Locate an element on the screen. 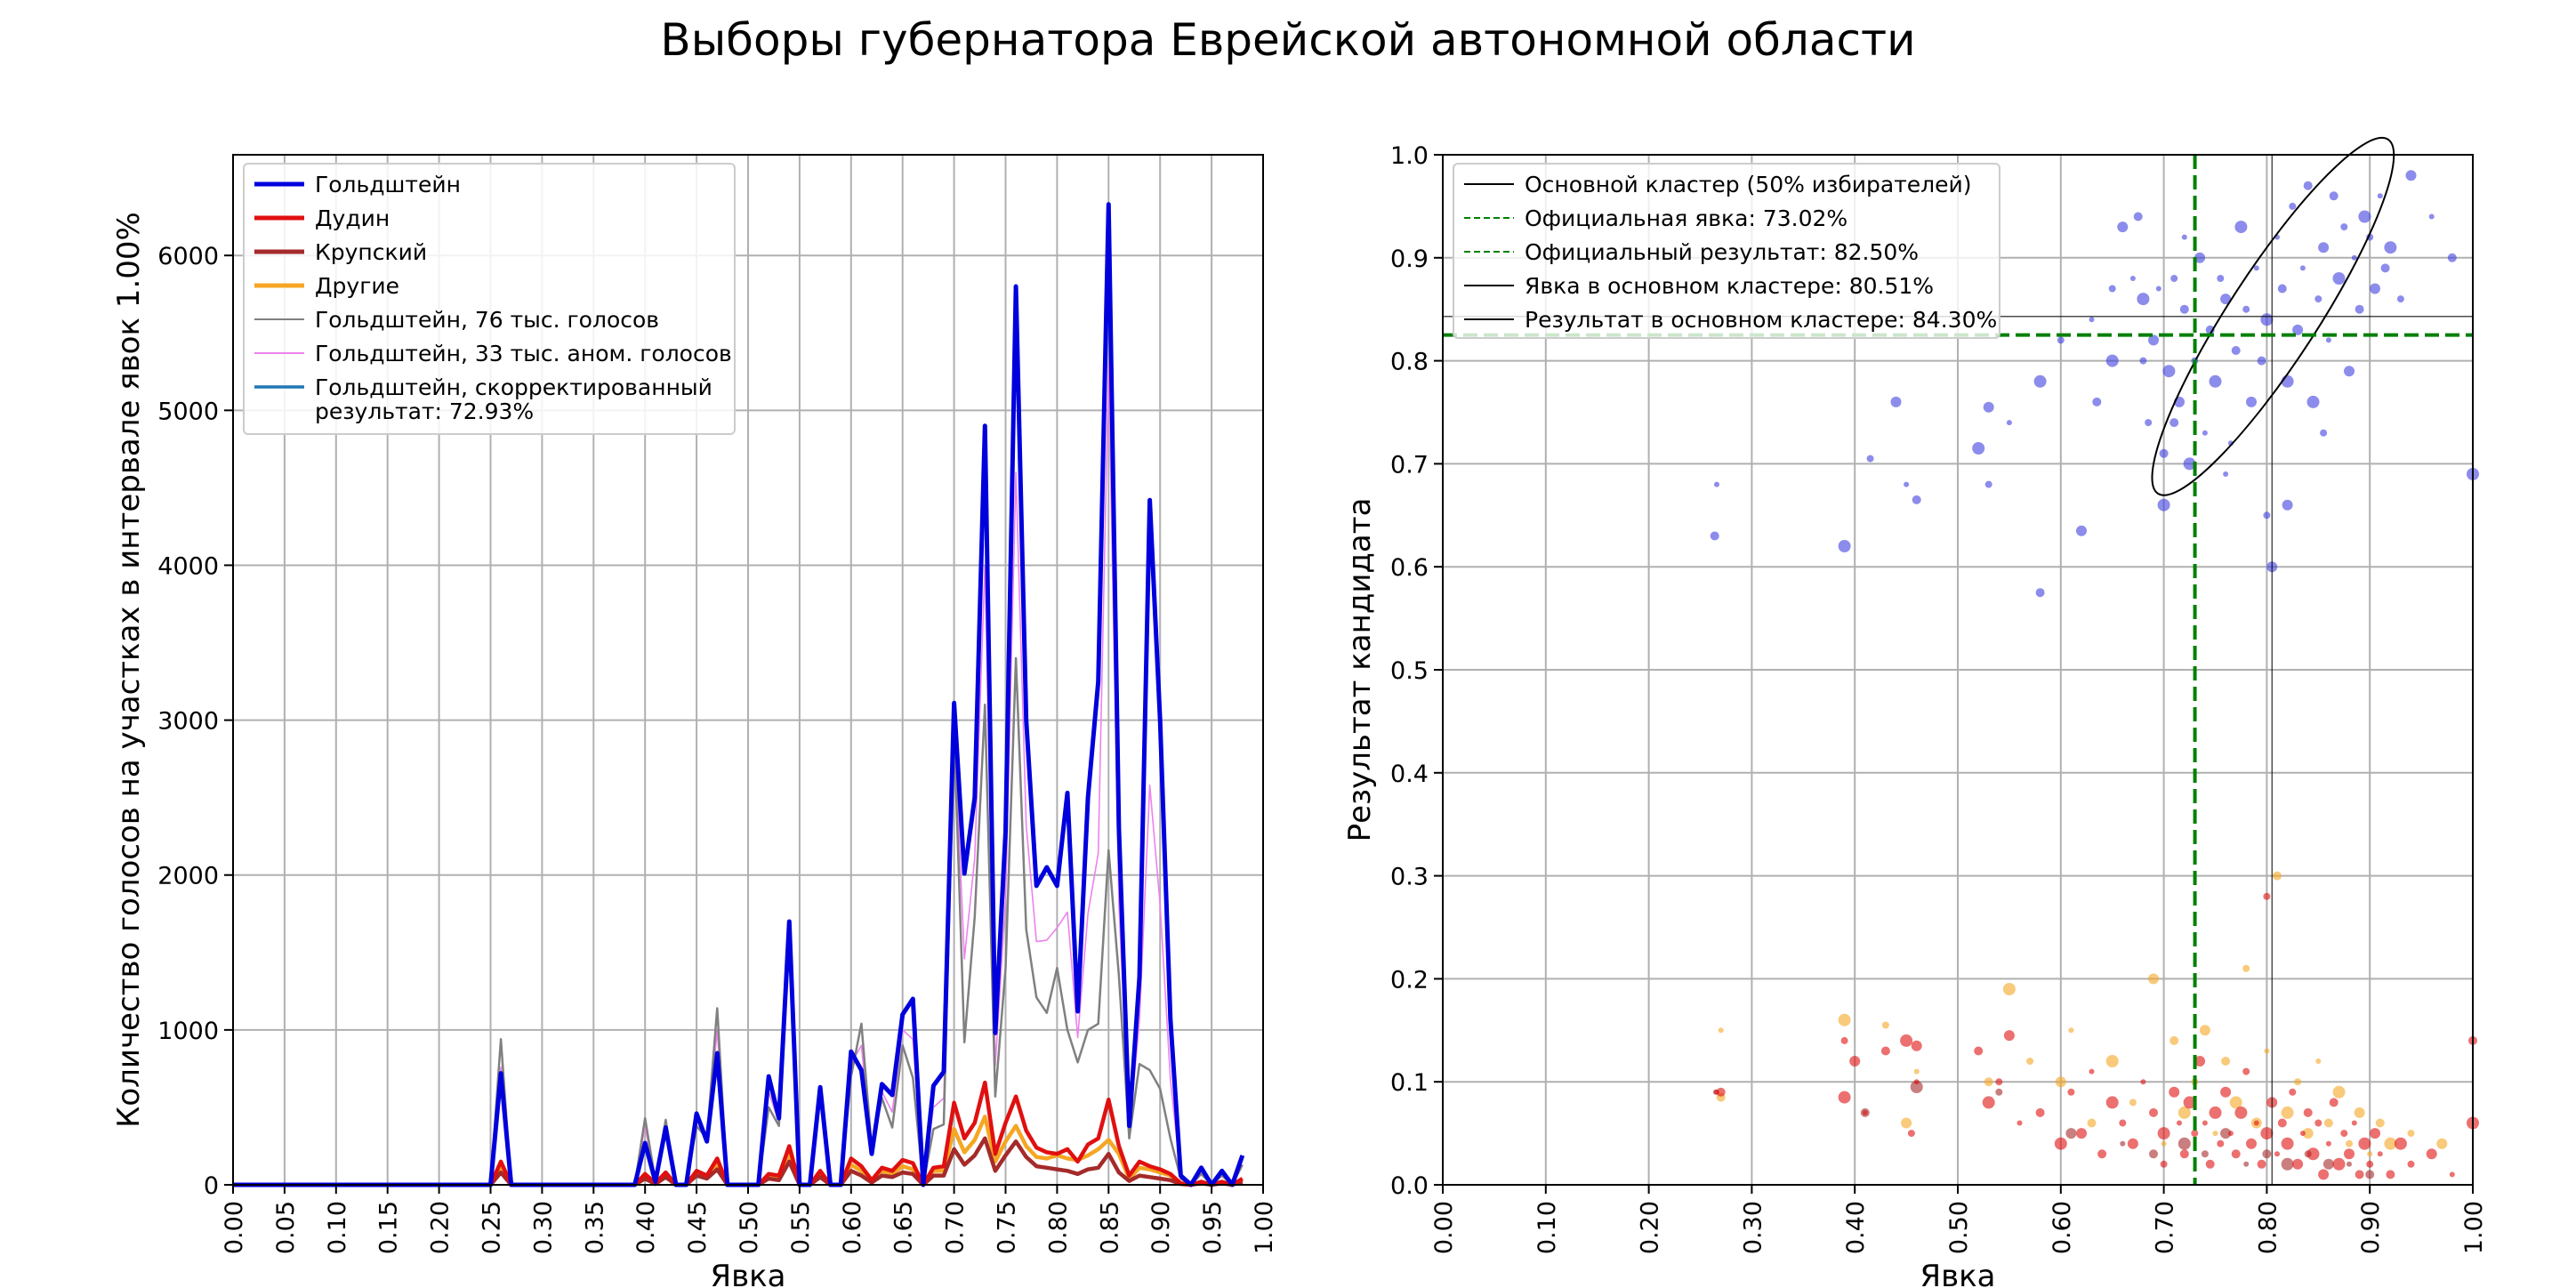 The width and height of the screenshot is (2576, 1288). left-y-tick-label: 3000 is located at coordinates (188, 722).